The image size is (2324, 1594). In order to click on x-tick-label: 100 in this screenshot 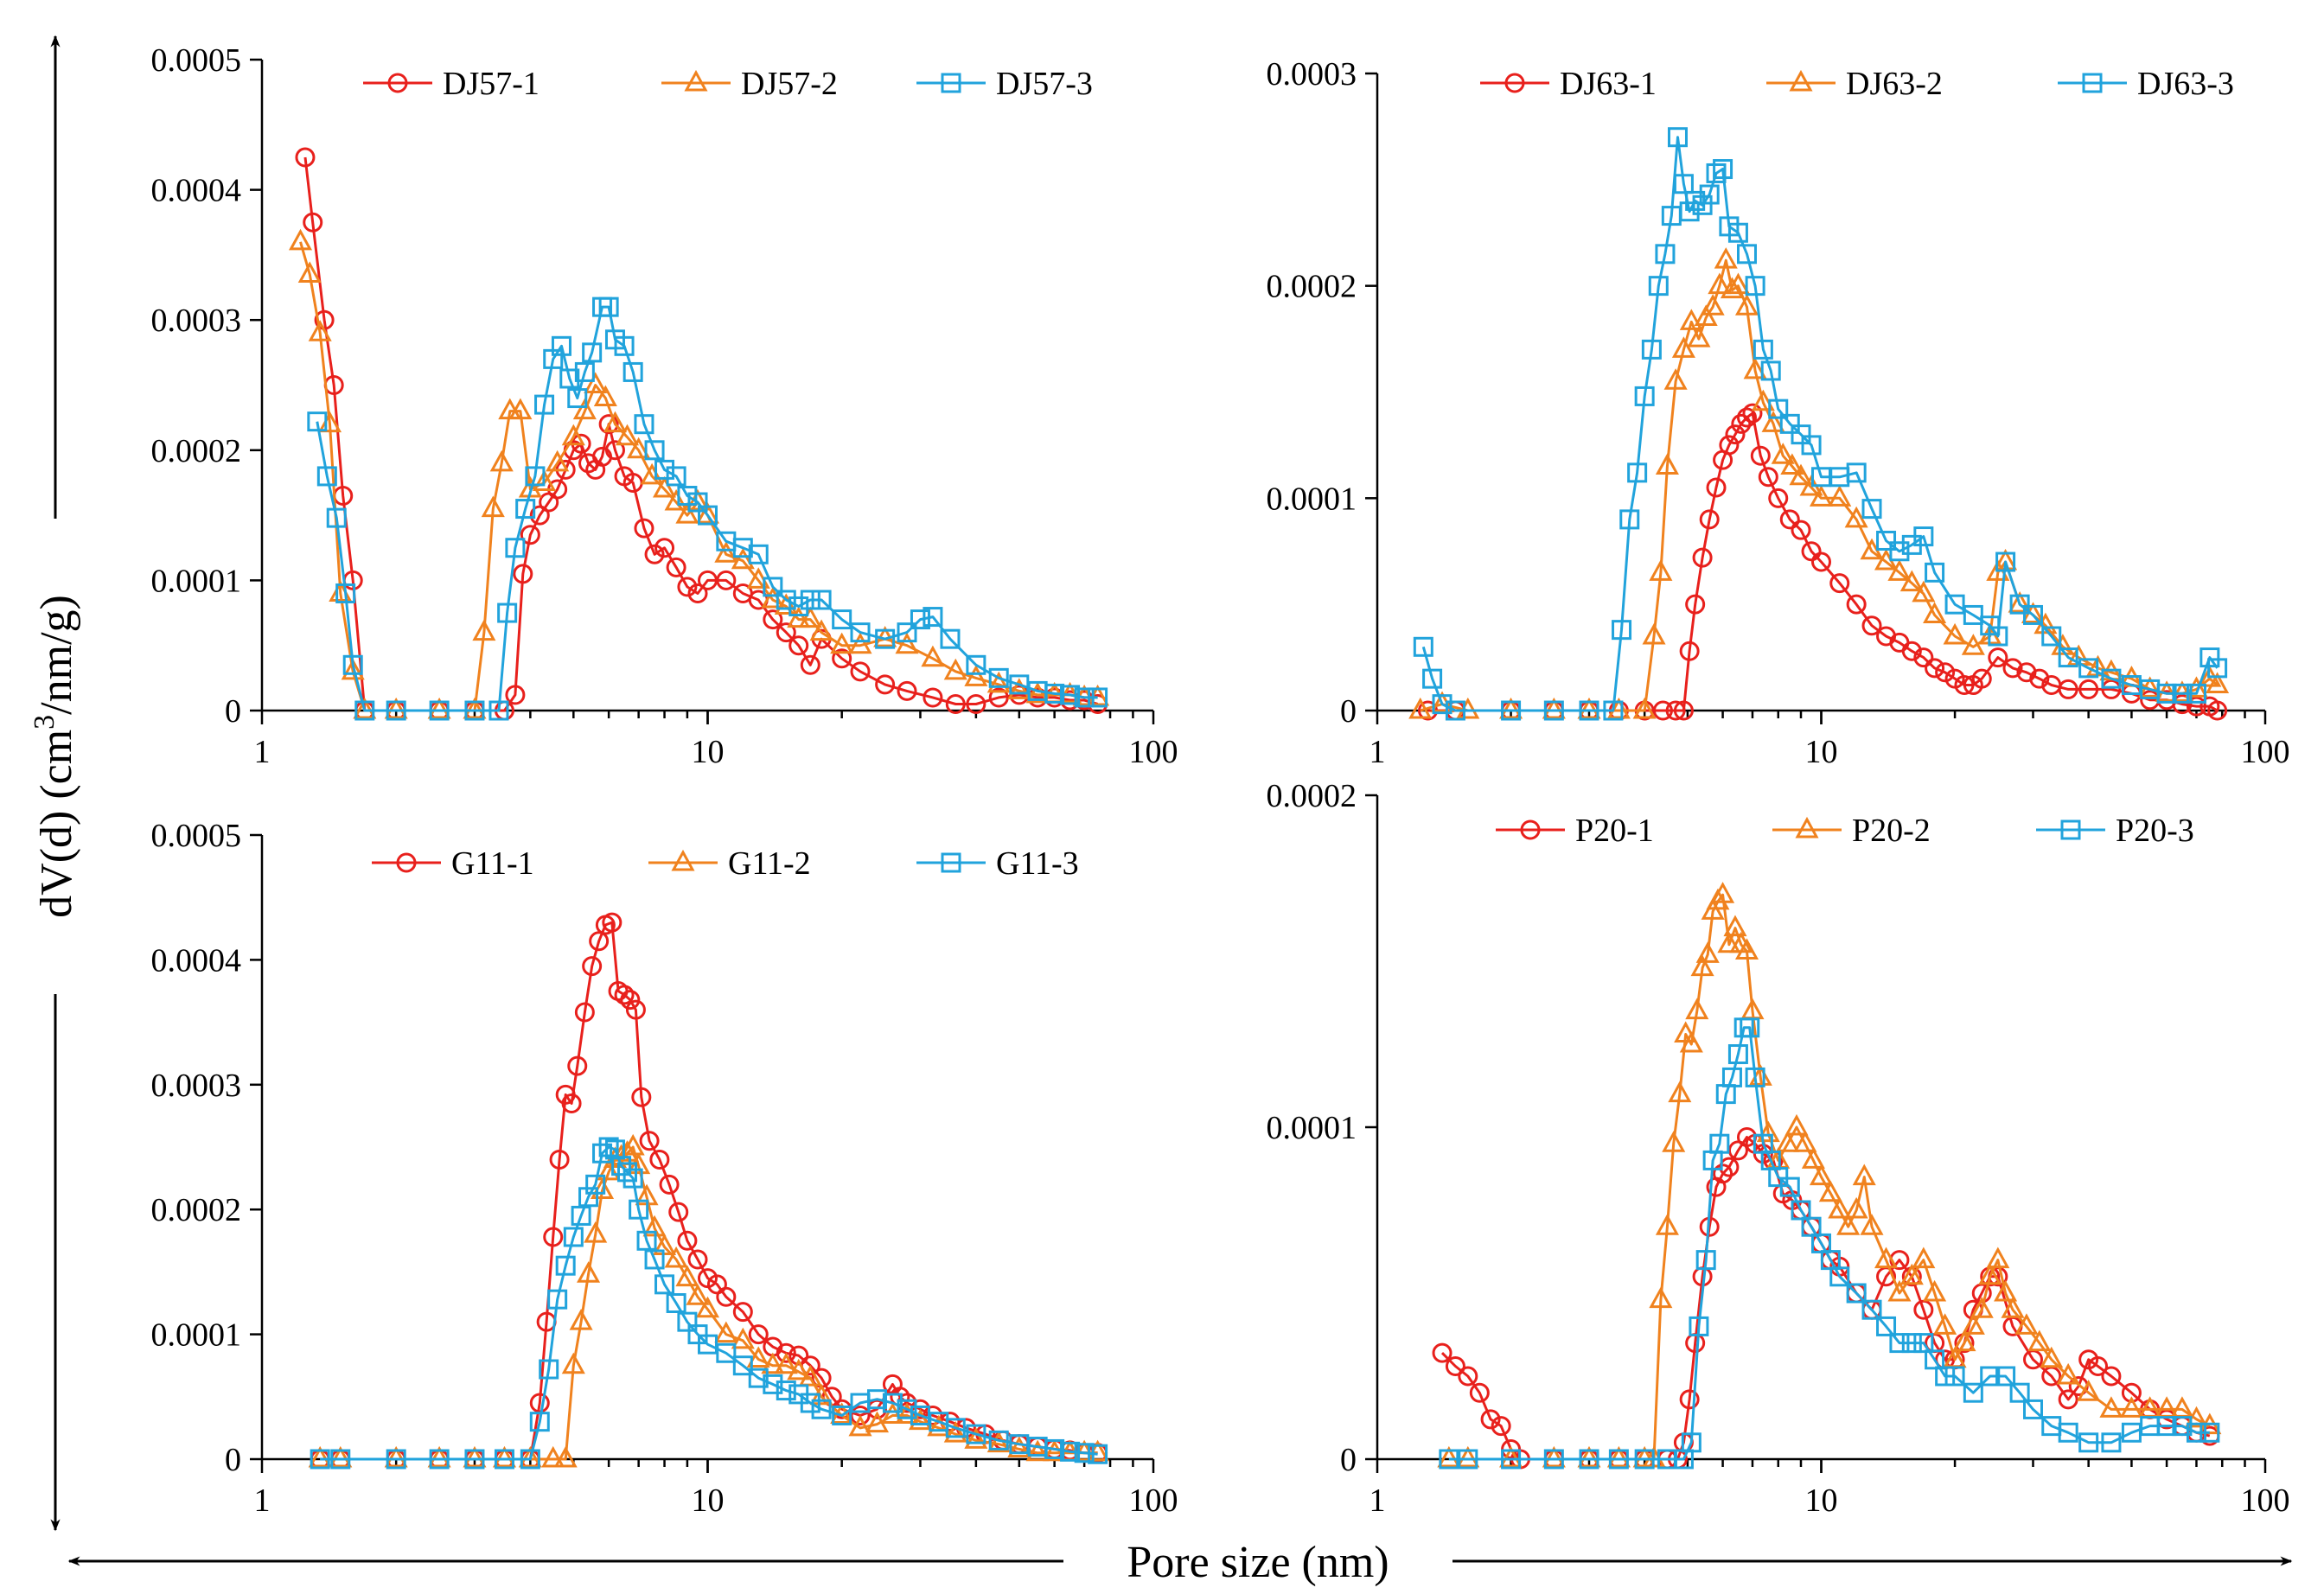, I will do `click(1153, 752)`.